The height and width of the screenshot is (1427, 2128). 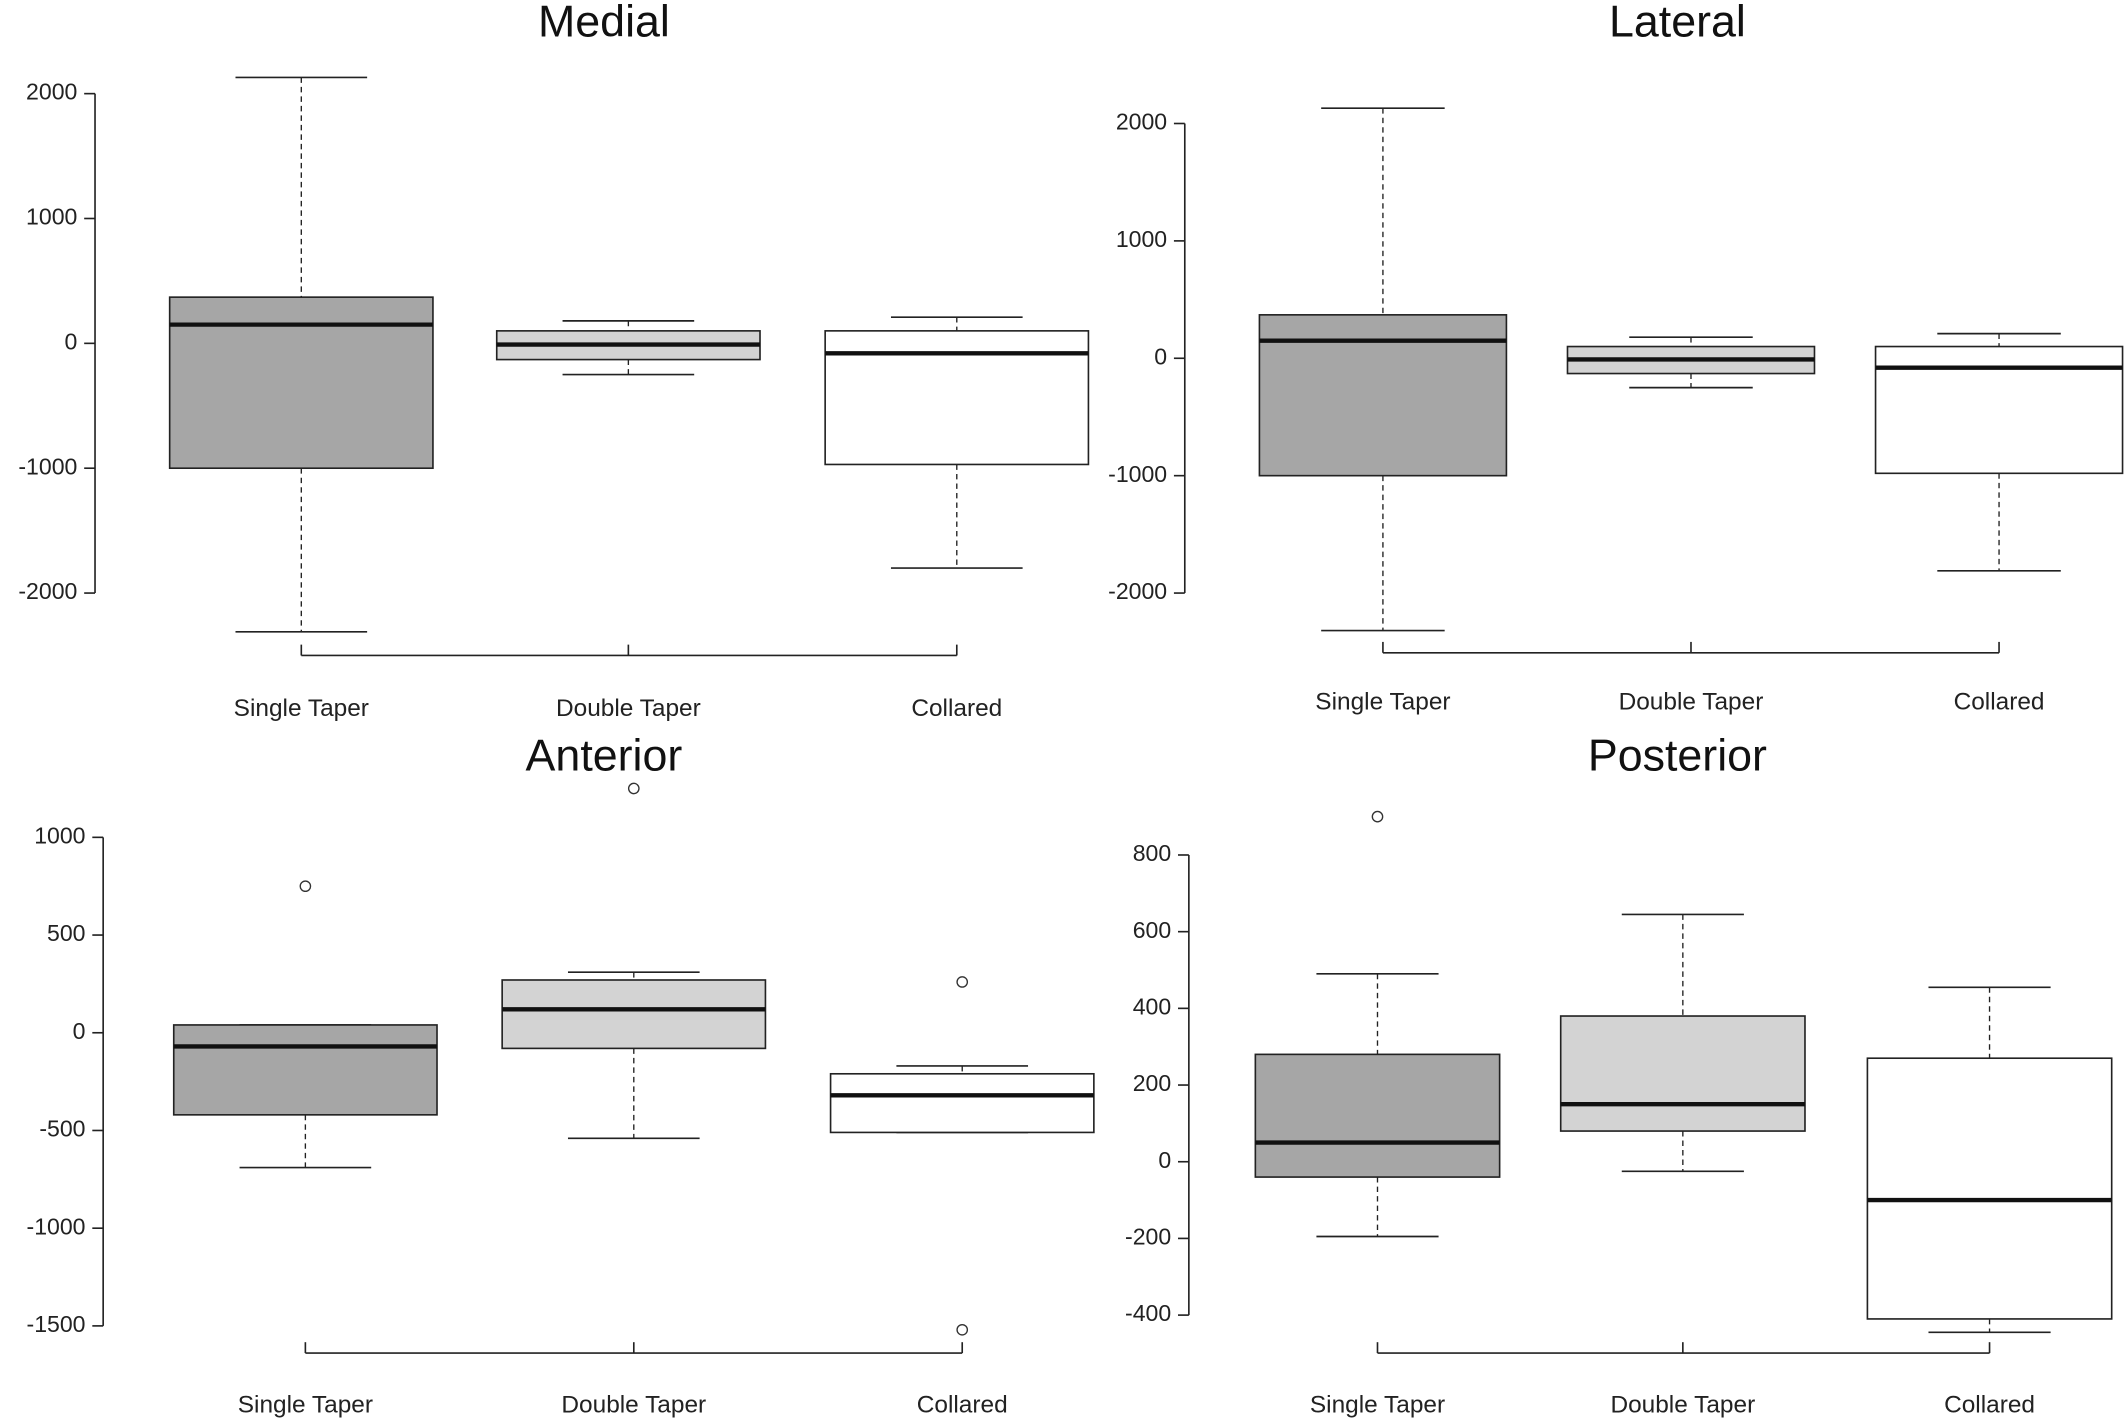 I want to click on y-tick-label: 600, so click(x=1152, y=930).